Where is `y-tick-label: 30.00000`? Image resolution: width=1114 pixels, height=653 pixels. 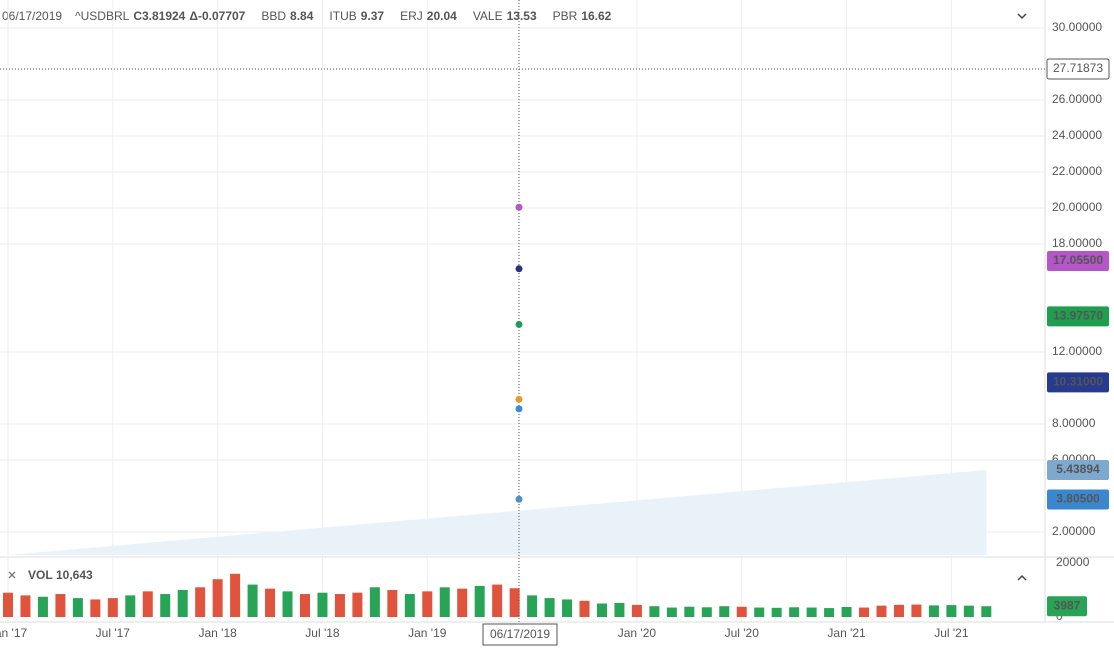
y-tick-label: 30.00000 is located at coordinates (1077, 27).